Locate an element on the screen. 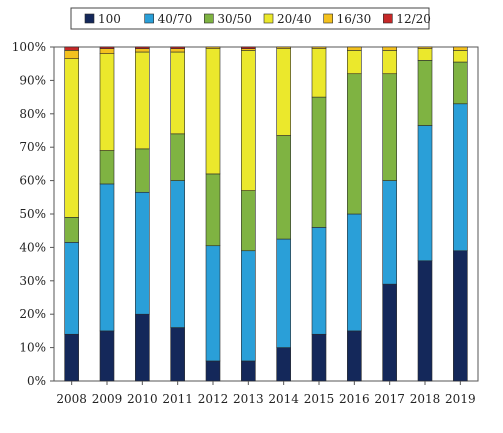  y-tick-label: 80% is located at coordinates (32, 114).